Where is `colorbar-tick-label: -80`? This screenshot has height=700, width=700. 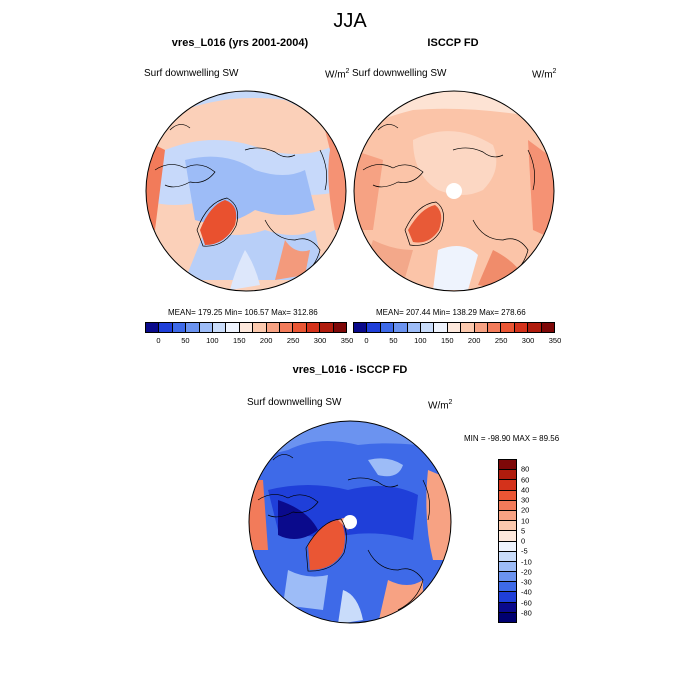 colorbar-tick-label: -80 is located at coordinates (526, 613).